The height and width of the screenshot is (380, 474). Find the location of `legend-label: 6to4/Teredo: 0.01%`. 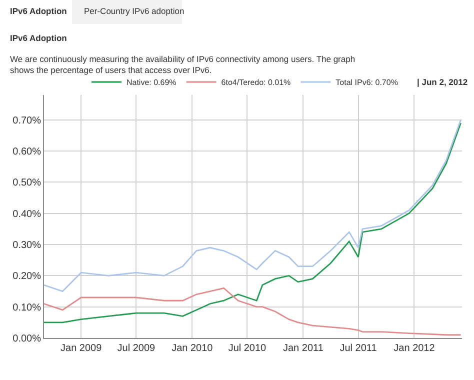

legend-label: 6to4/Teredo: 0.01% is located at coordinates (256, 83).